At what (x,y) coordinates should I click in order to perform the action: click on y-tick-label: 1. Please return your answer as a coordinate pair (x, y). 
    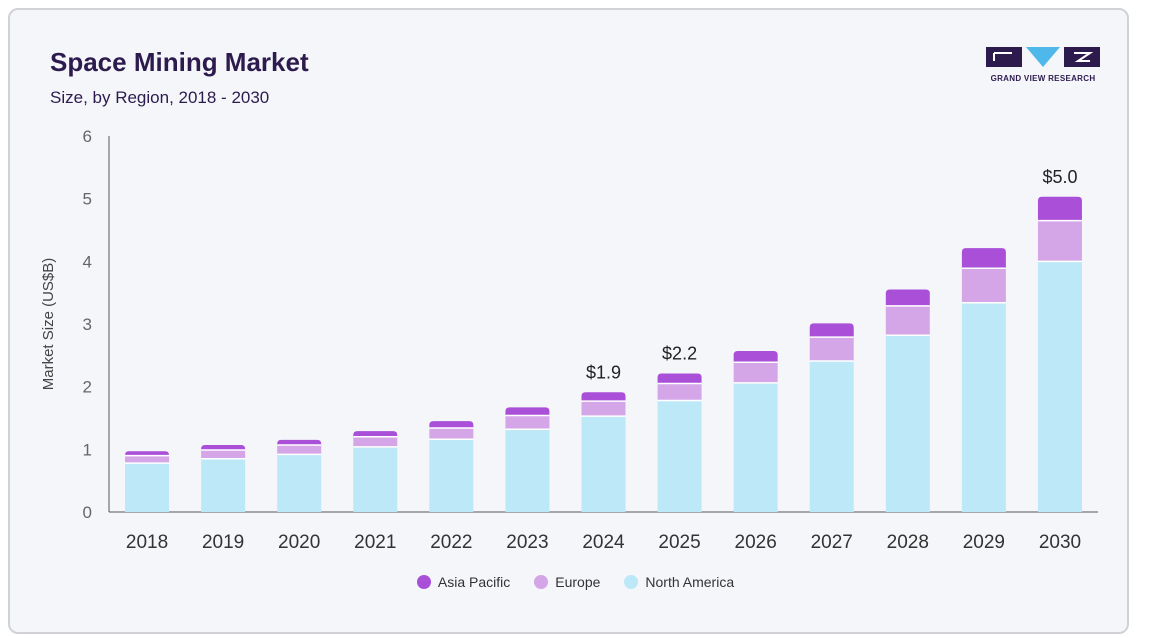
    Looking at the image, I should click on (87, 449).